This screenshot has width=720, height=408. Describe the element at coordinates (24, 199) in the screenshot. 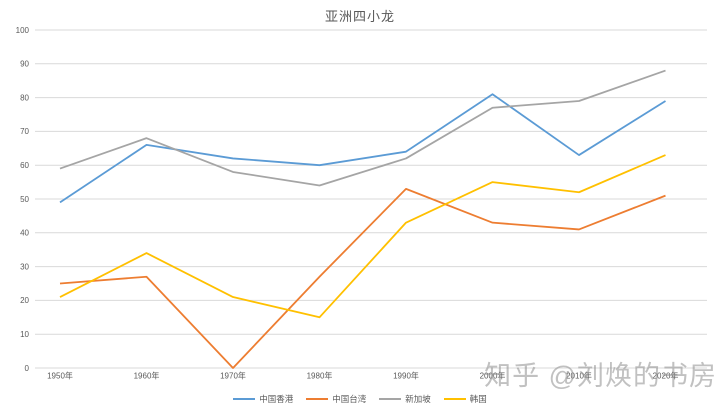

I see `y-tick-label: 50` at that location.